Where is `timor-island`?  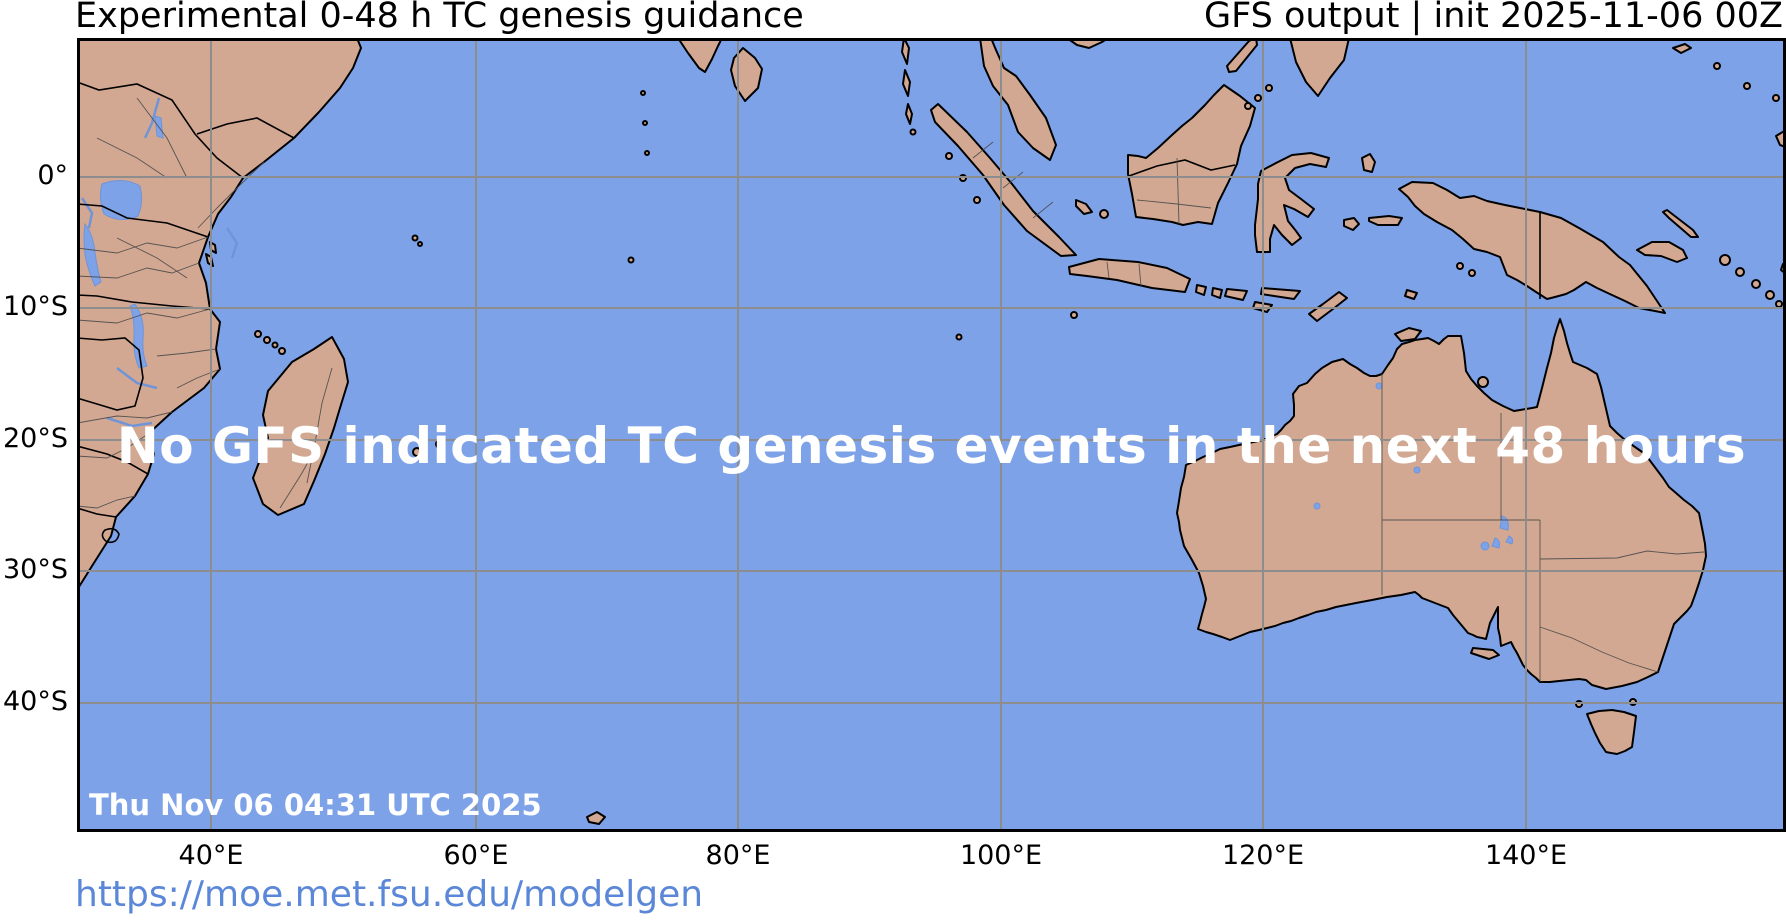 timor-island is located at coordinates (1328, 306).